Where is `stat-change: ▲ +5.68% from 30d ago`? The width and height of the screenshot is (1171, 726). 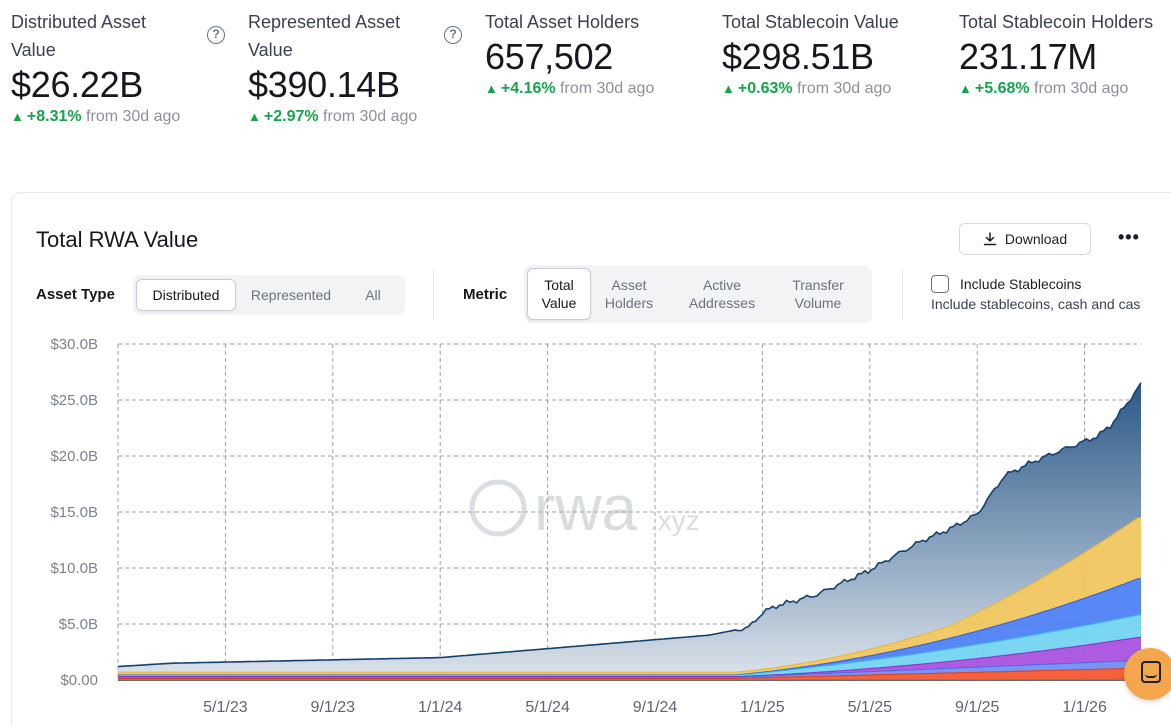 stat-change: ▲ +5.68% from 30d ago is located at coordinates (1056, 89).